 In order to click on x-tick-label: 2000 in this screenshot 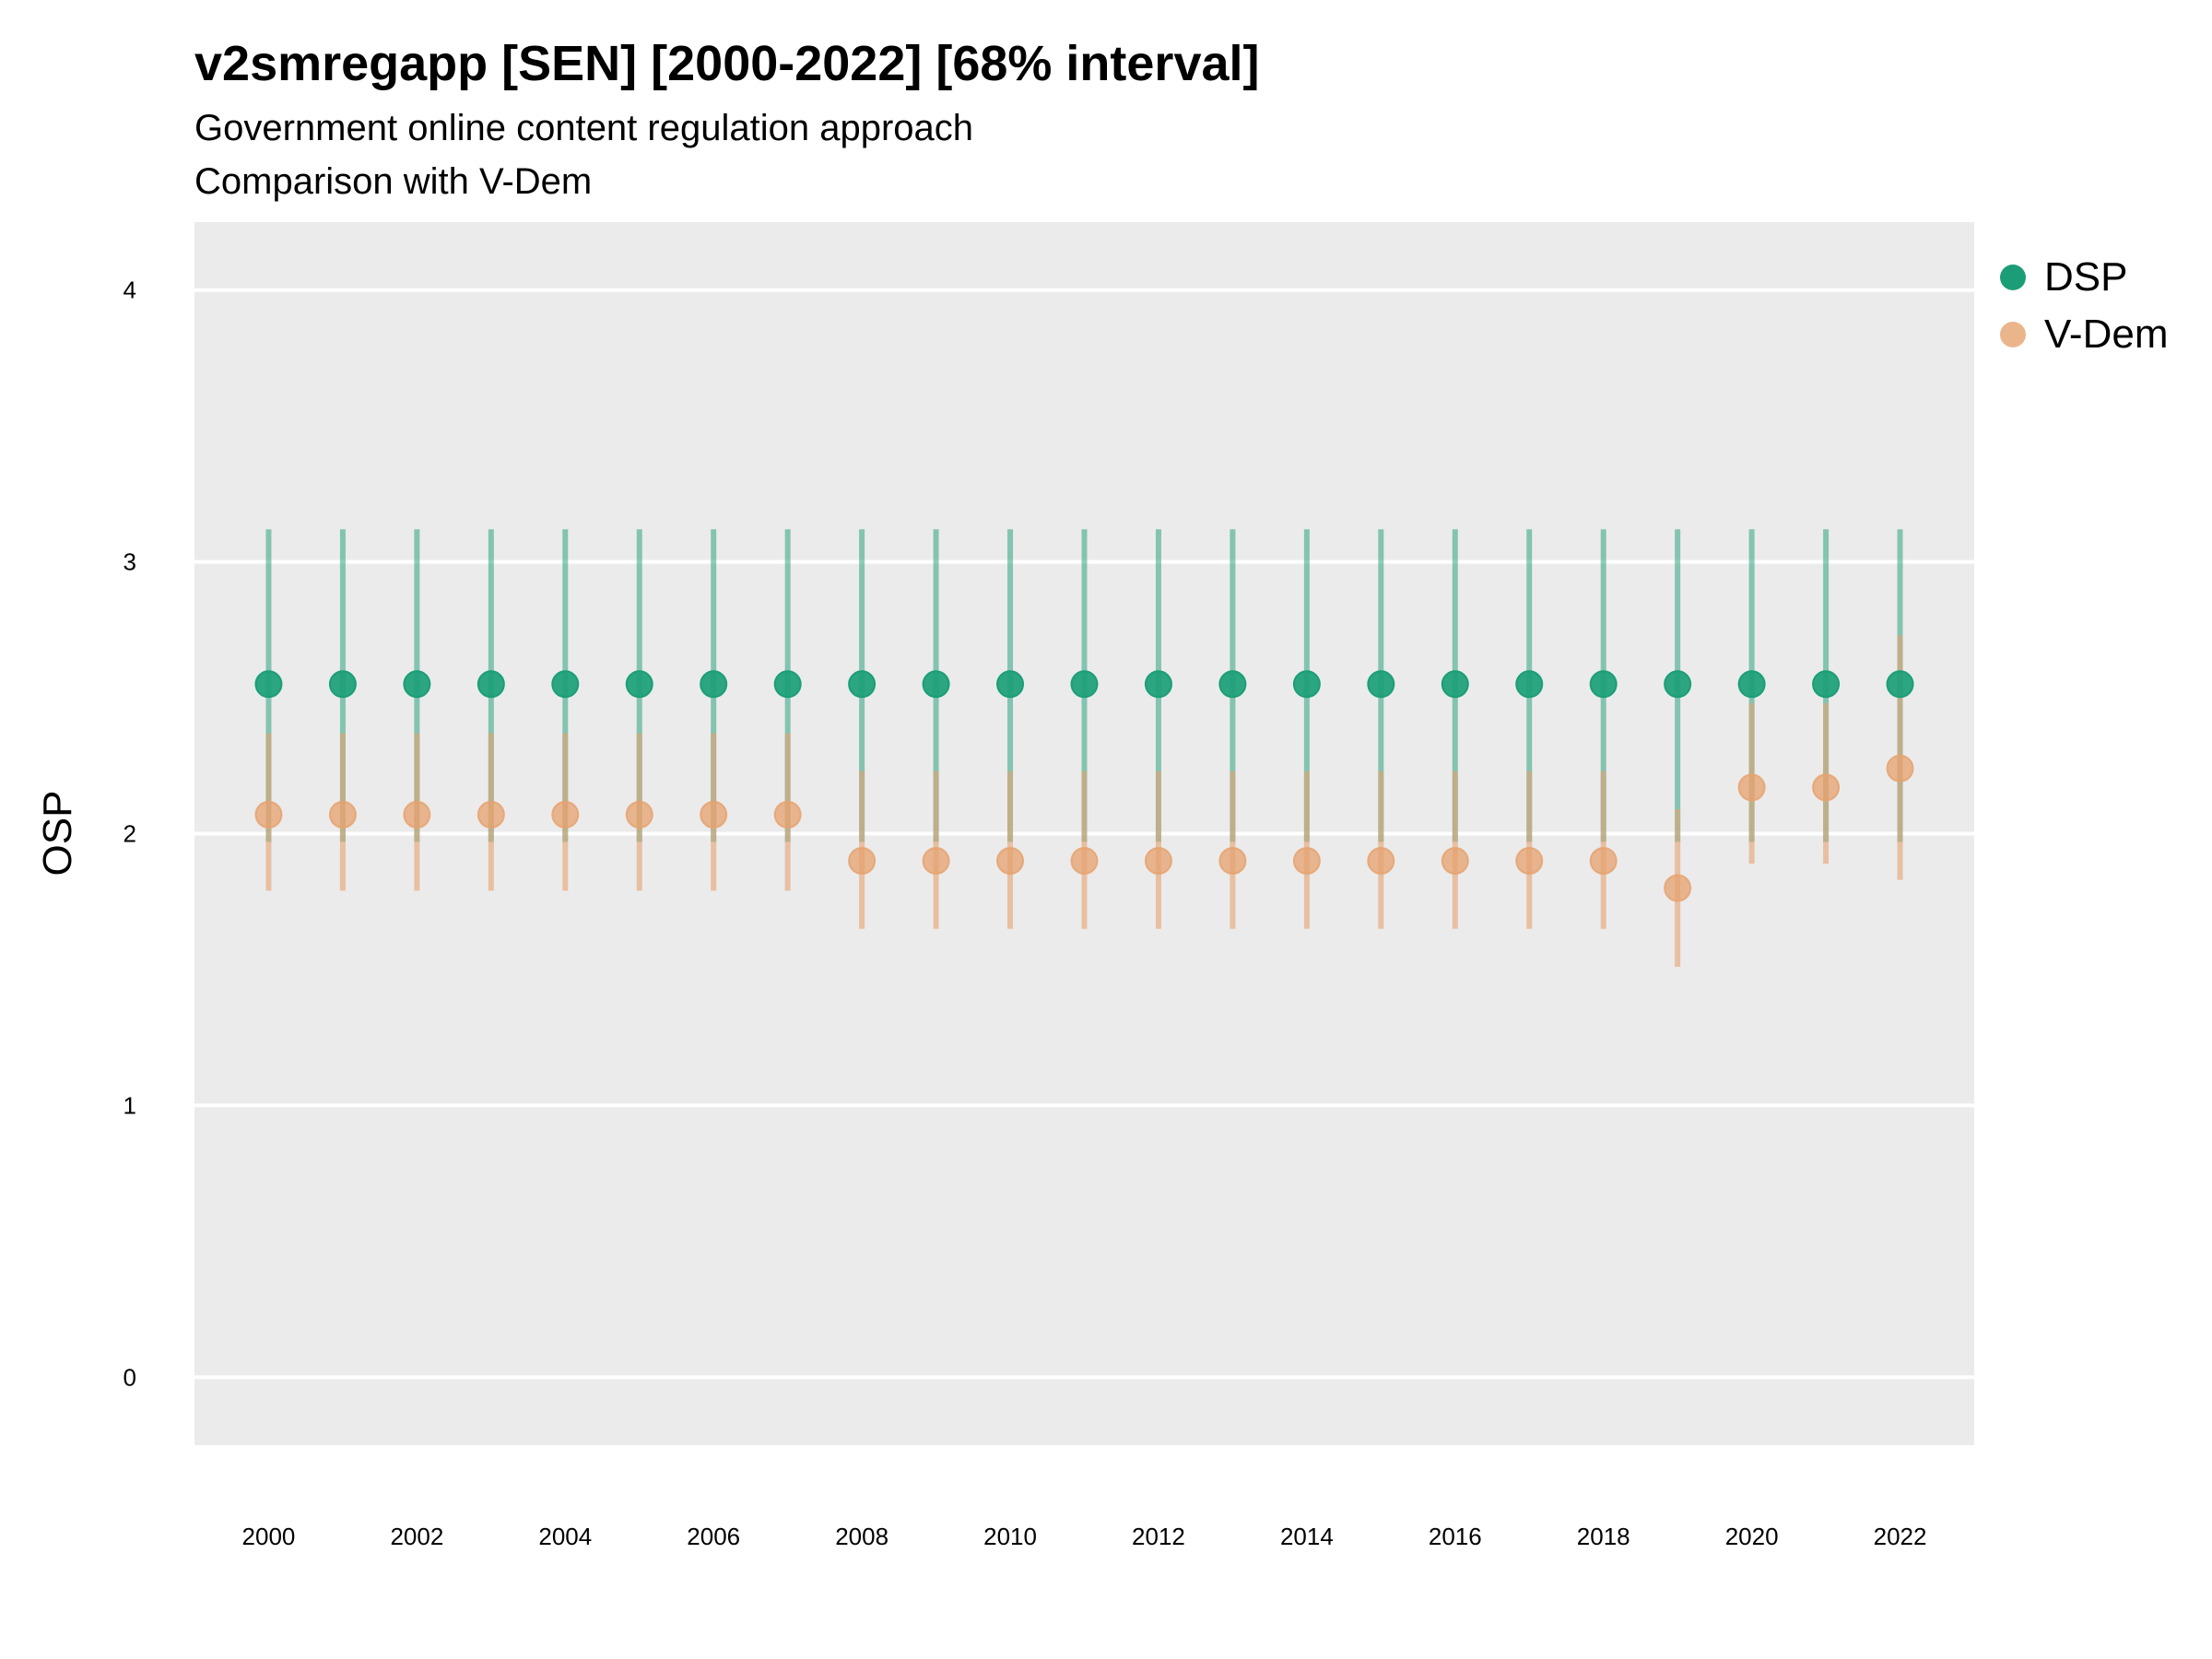, I will do `click(269, 1536)`.